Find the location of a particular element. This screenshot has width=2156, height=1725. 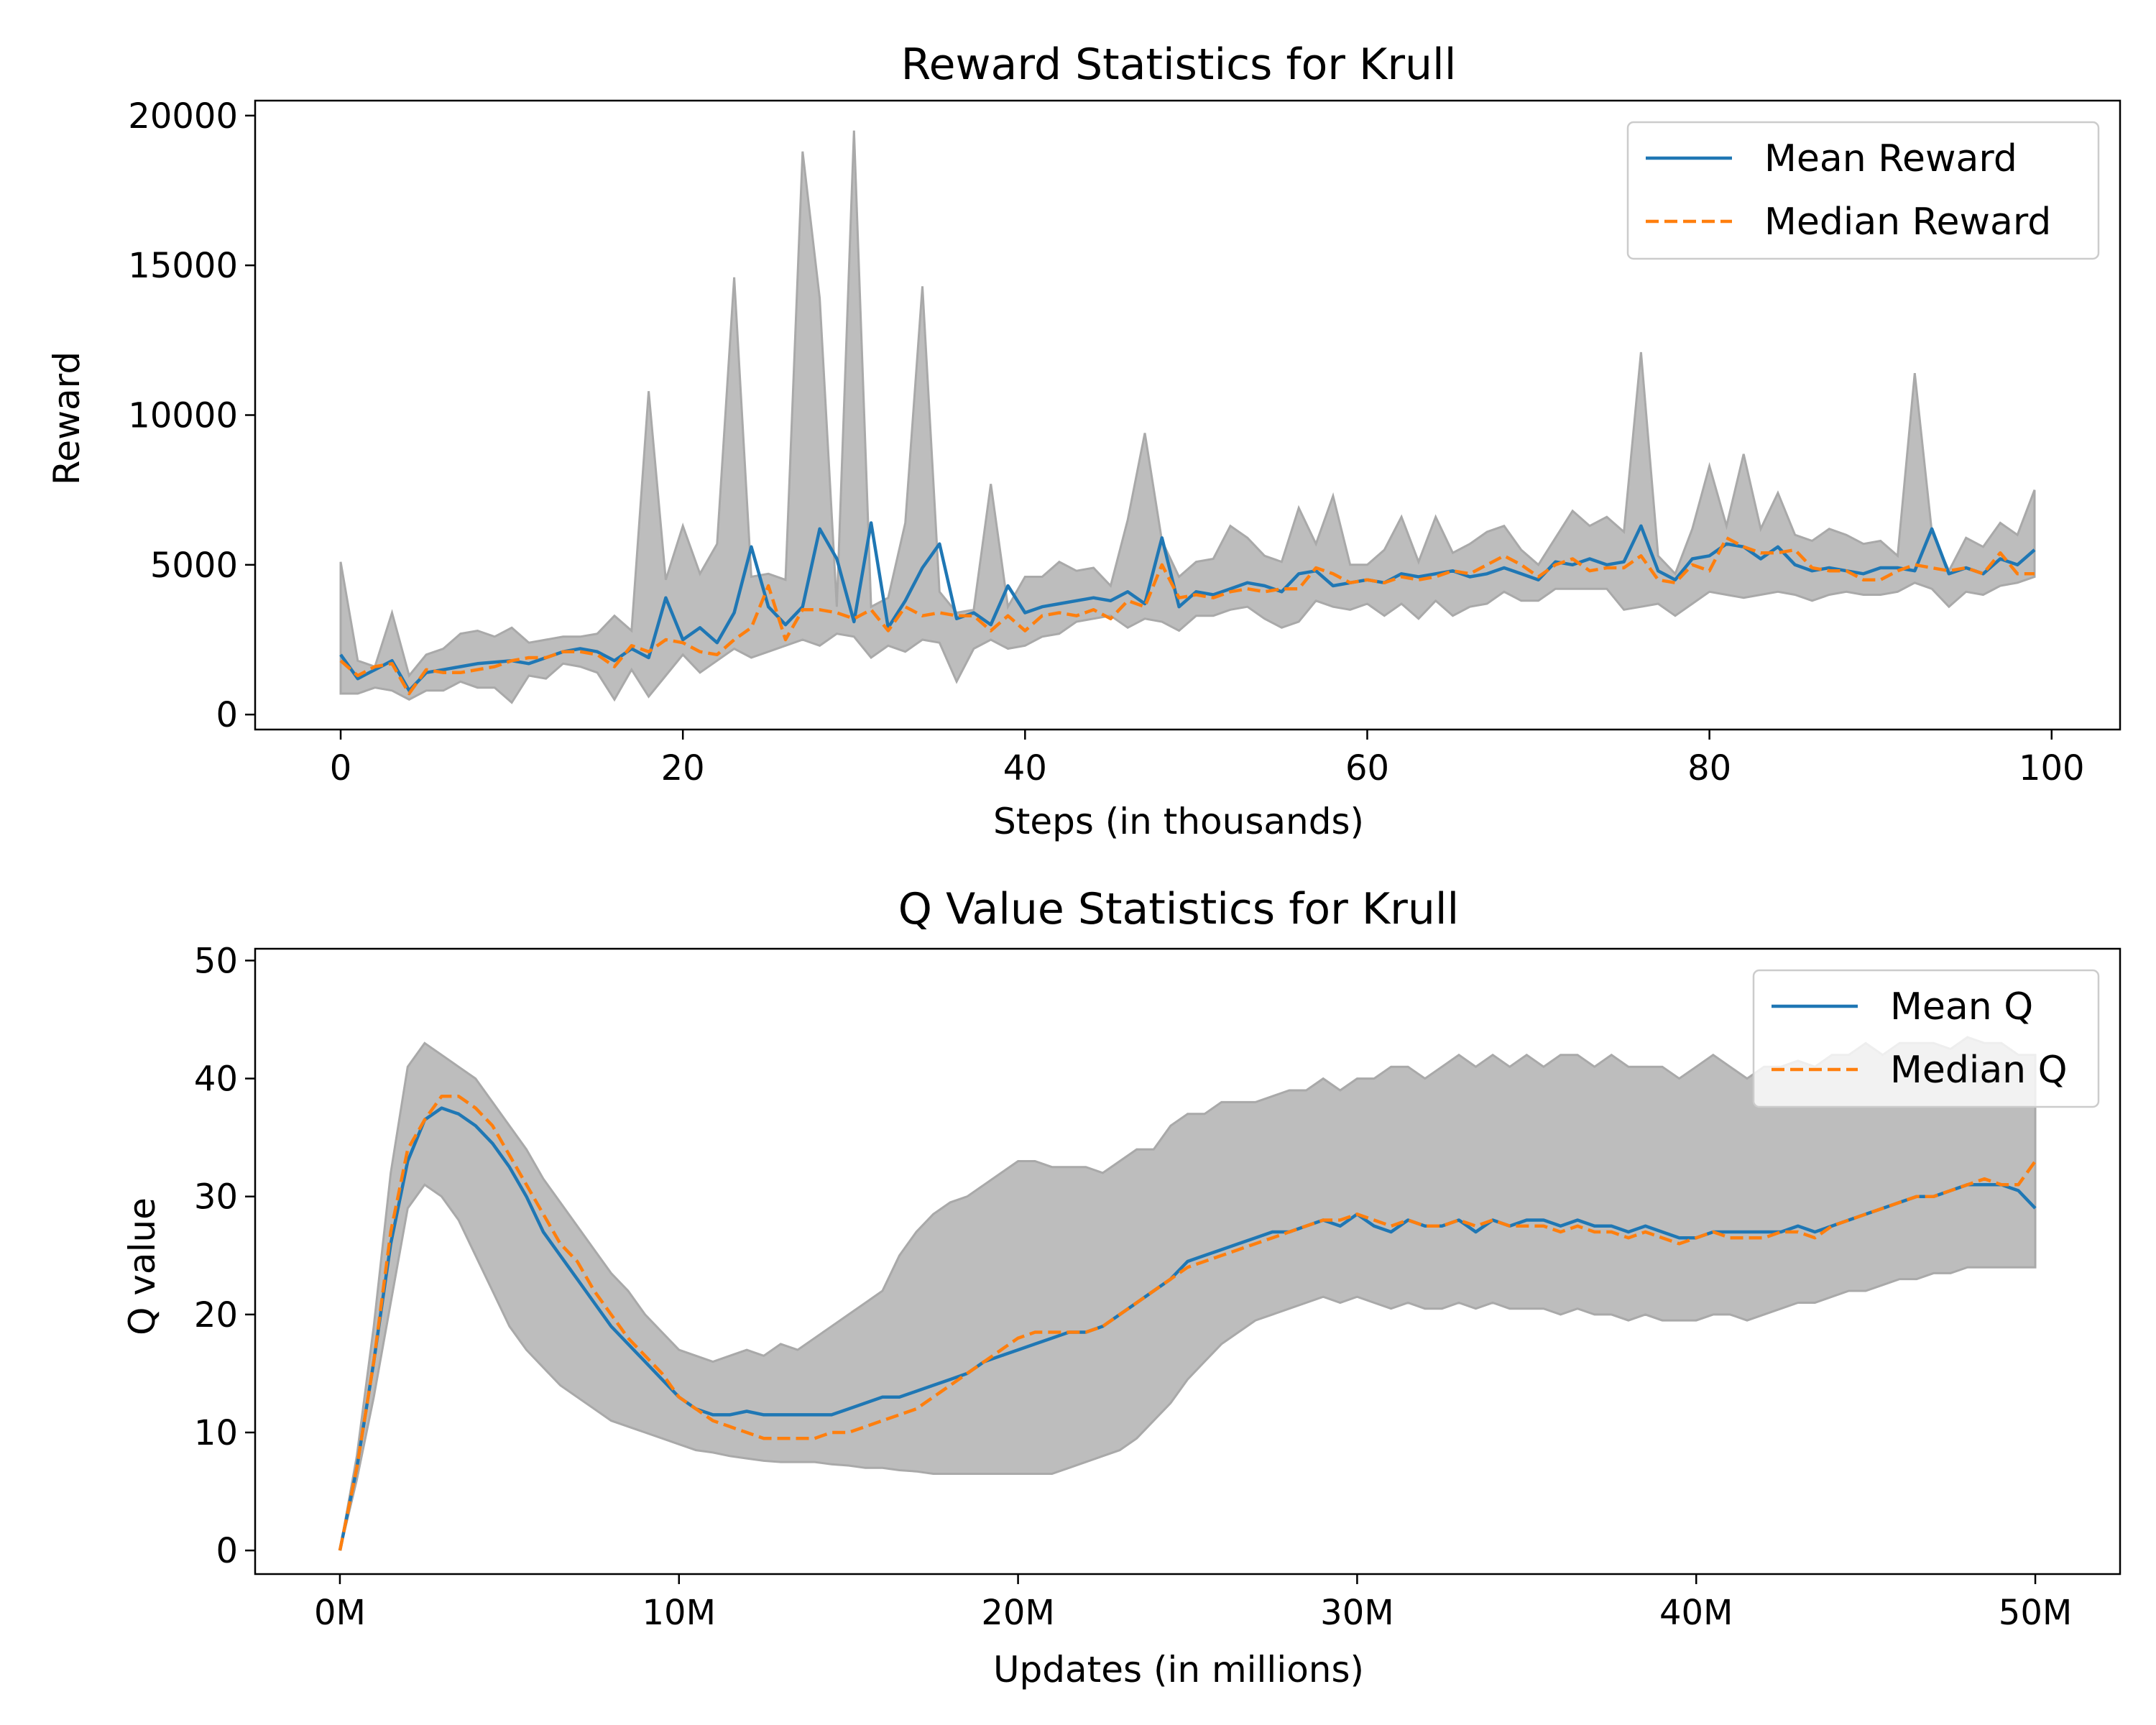

y-tick-label: 10 is located at coordinates (216, 1433).